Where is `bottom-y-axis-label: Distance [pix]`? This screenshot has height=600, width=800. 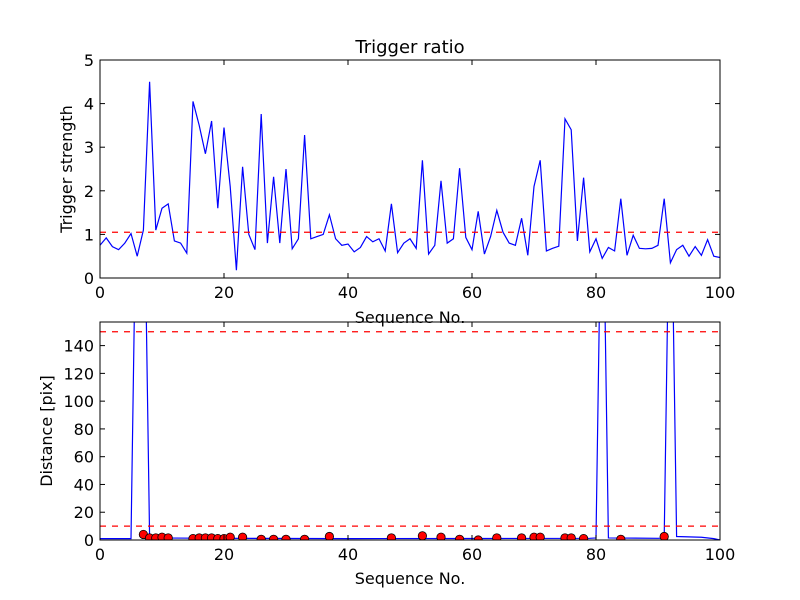 bottom-y-axis-label: Distance [pix] is located at coordinates (46, 431).